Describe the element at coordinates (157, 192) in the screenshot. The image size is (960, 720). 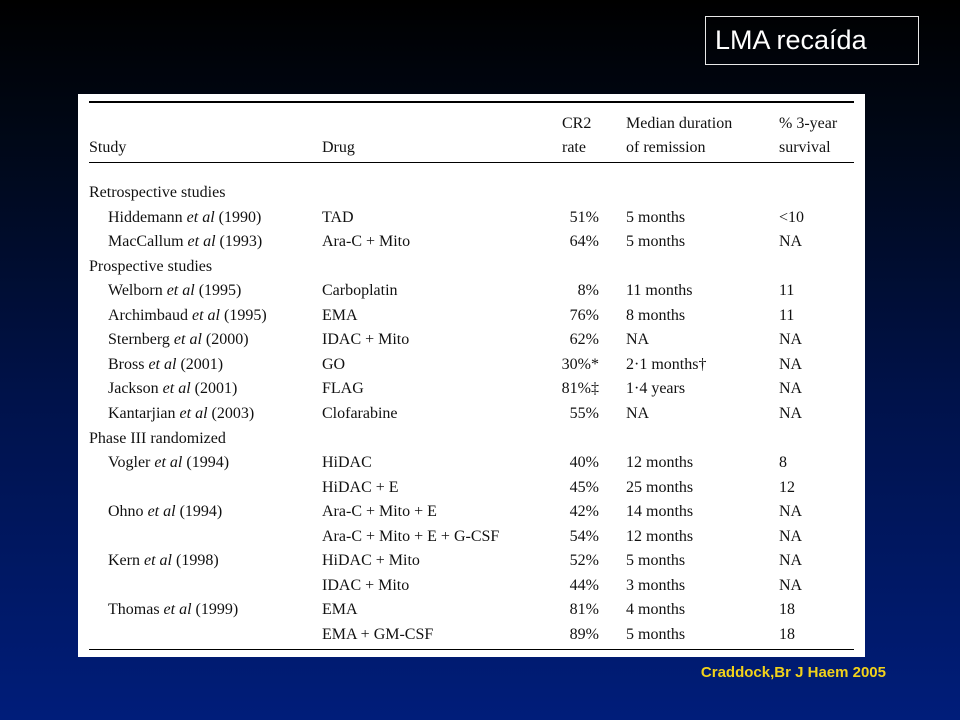
I see `section-heading: Retrospective studies` at that location.